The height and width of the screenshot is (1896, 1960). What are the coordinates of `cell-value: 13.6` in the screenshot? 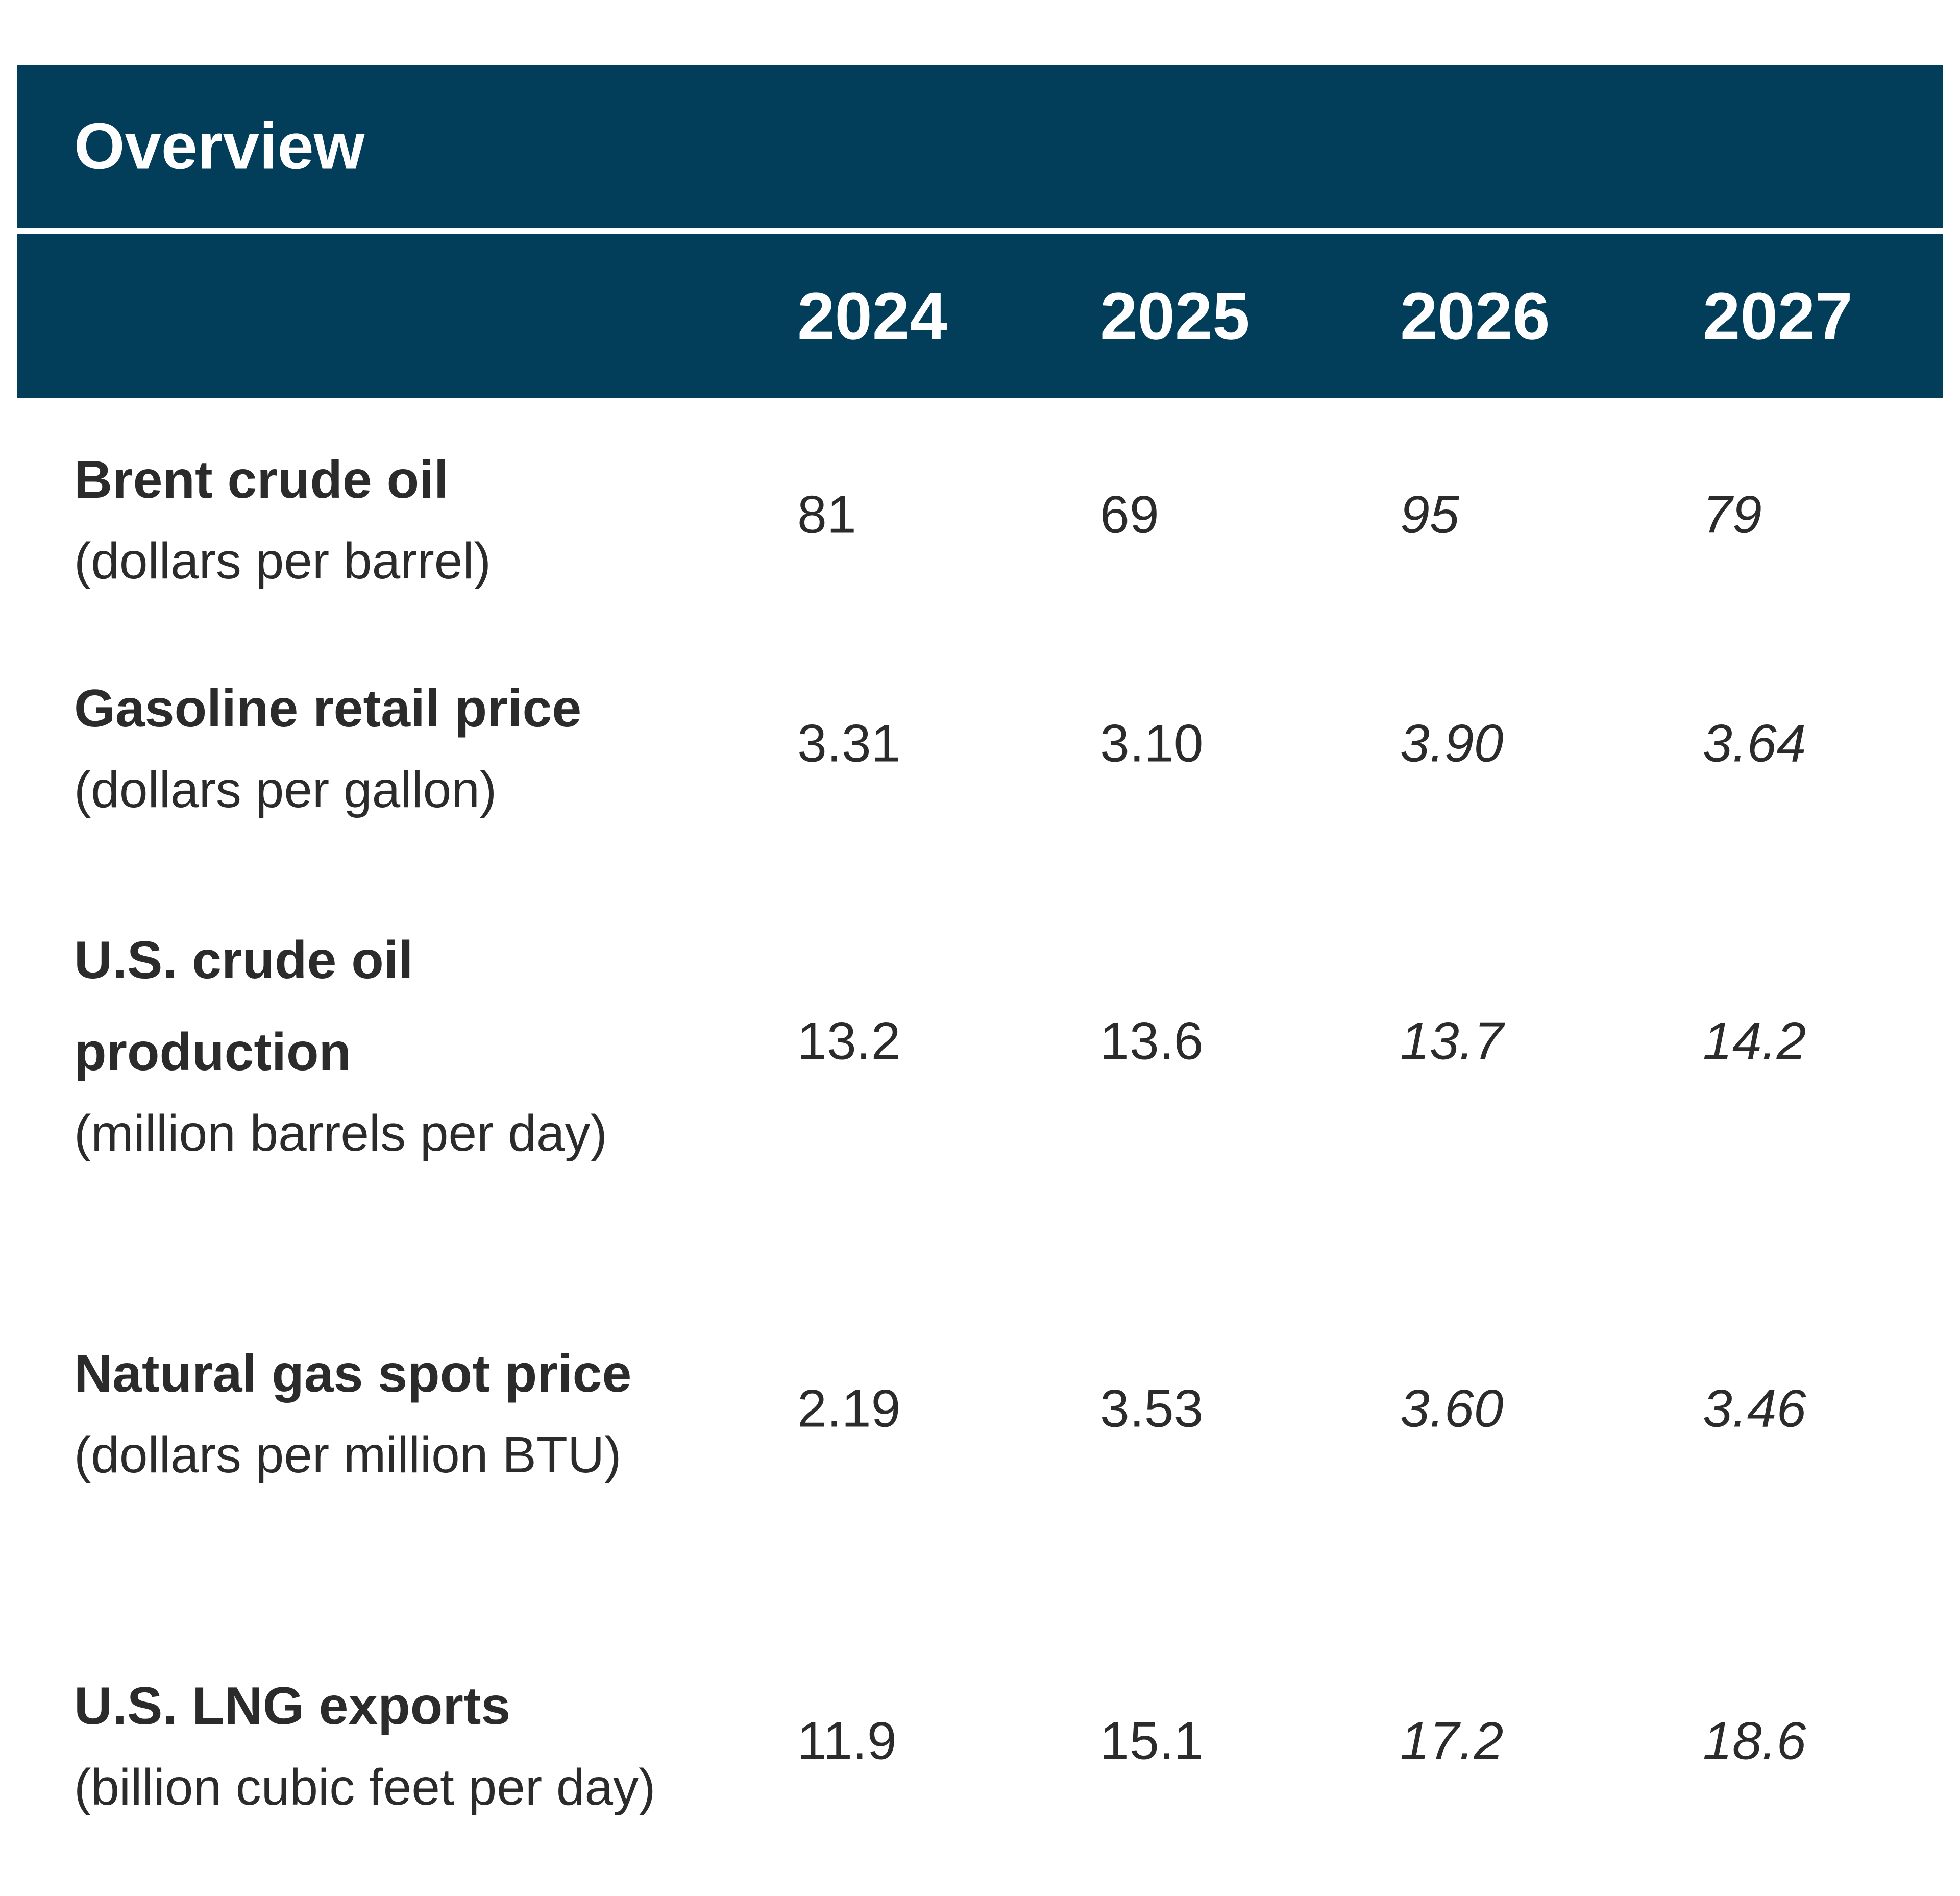 It's located at (1152, 1041).